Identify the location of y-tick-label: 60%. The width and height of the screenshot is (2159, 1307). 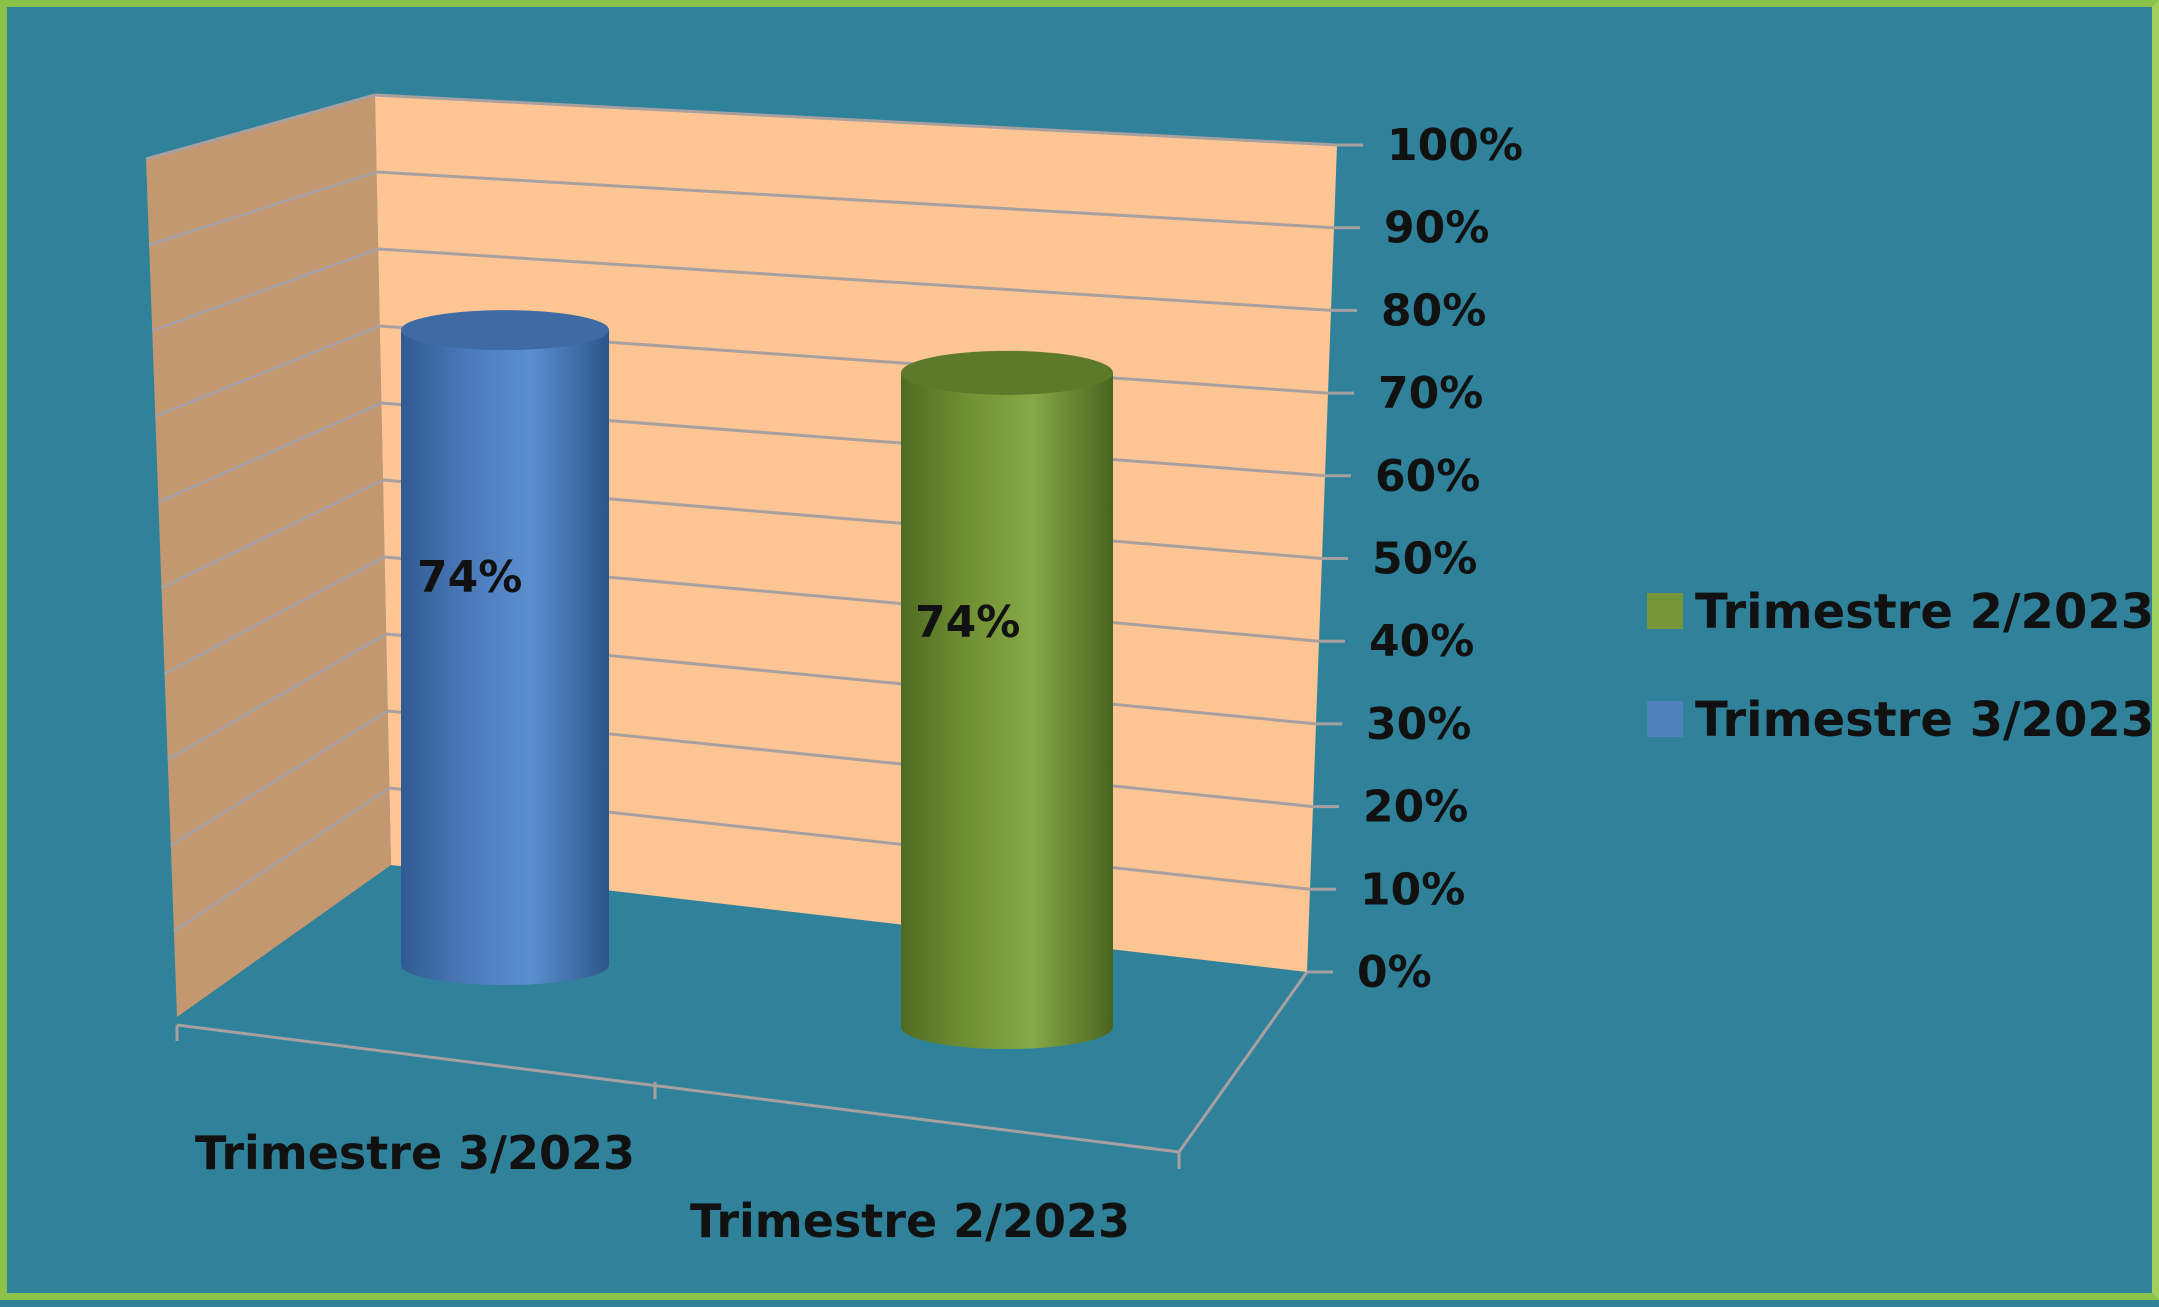
(1427, 476).